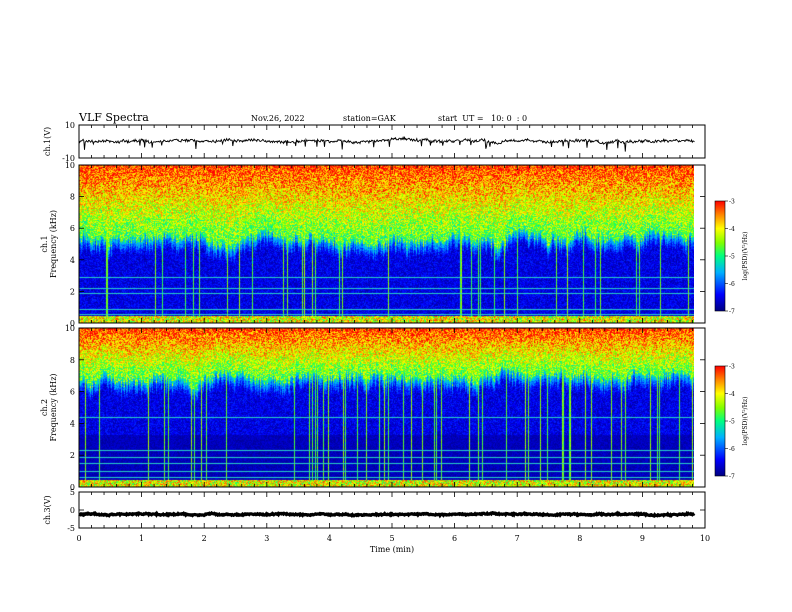  Describe the element at coordinates (53, 407) in the screenshot. I see `ch2-spectrogram-ylabel-freq: Frequency (kHz)` at that location.